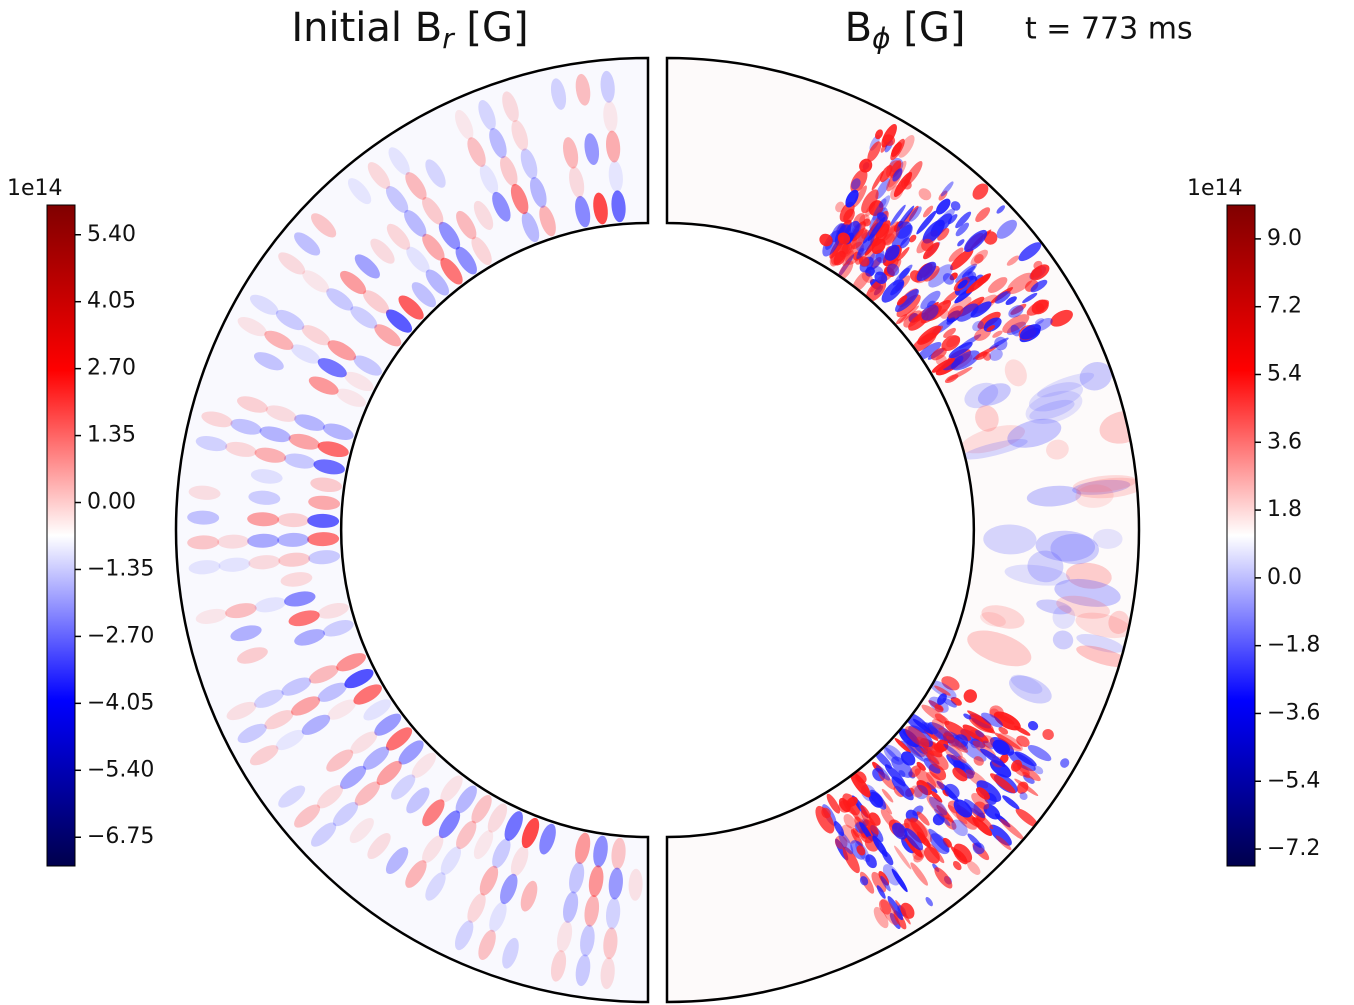 The height and width of the screenshot is (1005, 1354). I want to click on colorbar-tick-label: −7.2, so click(1293, 848).